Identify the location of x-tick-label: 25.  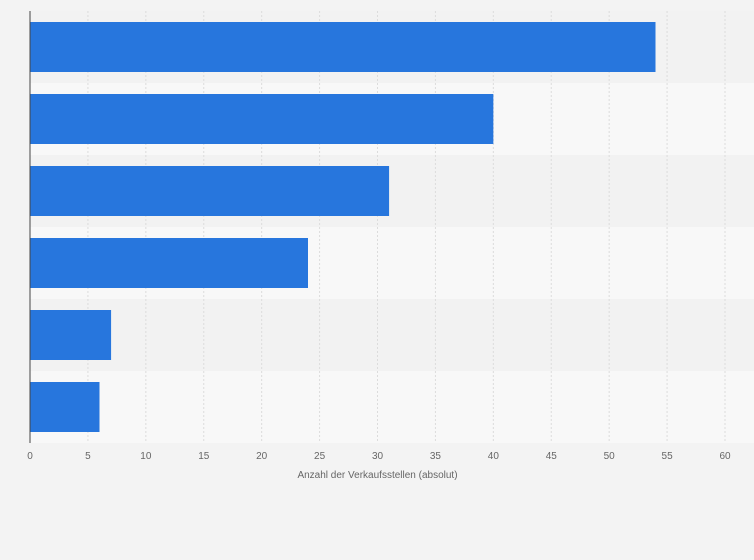
(320, 456).